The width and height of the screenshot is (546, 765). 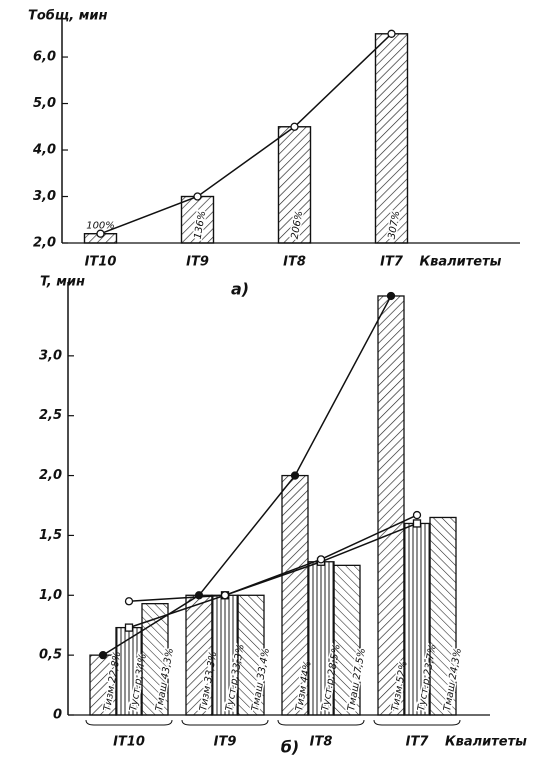 What do you see at coordinates (50, 655) in the screenshot?
I see `y-tick-label: 0,5` at bounding box center [50, 655].